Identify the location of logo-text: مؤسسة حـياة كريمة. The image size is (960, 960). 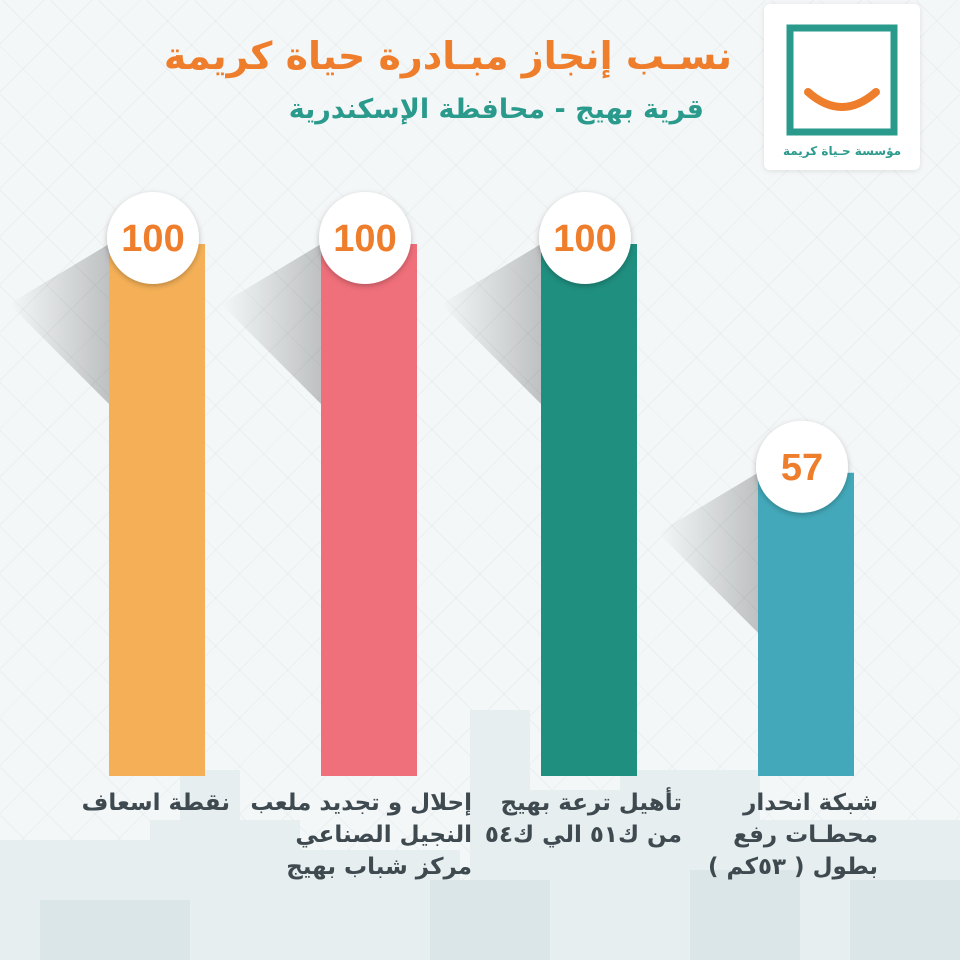
(842, 151).